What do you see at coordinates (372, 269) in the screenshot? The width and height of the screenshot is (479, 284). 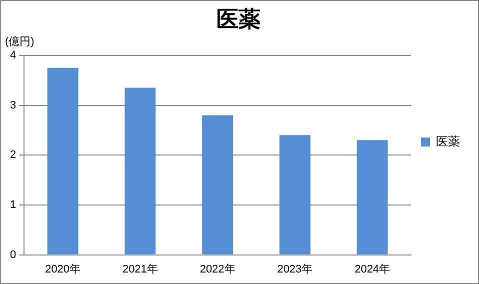 I see `x-tick-label: 2024年` at bounding box center [372, 269].